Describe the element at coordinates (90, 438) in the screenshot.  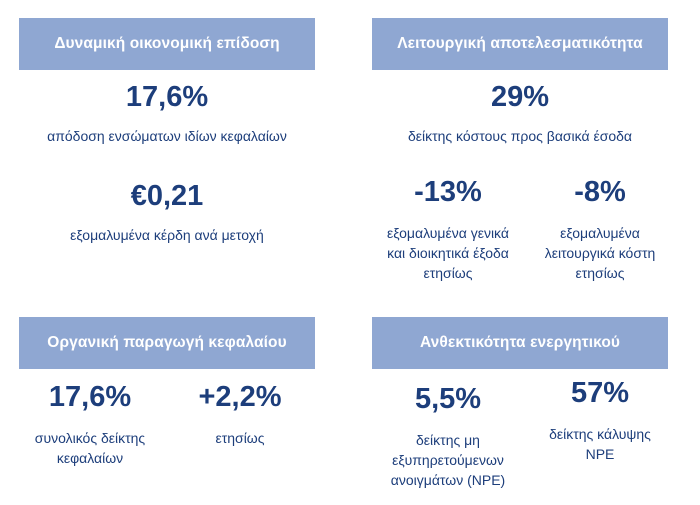
I see `metric-label-line: συνολικός δείκτης` at that location.